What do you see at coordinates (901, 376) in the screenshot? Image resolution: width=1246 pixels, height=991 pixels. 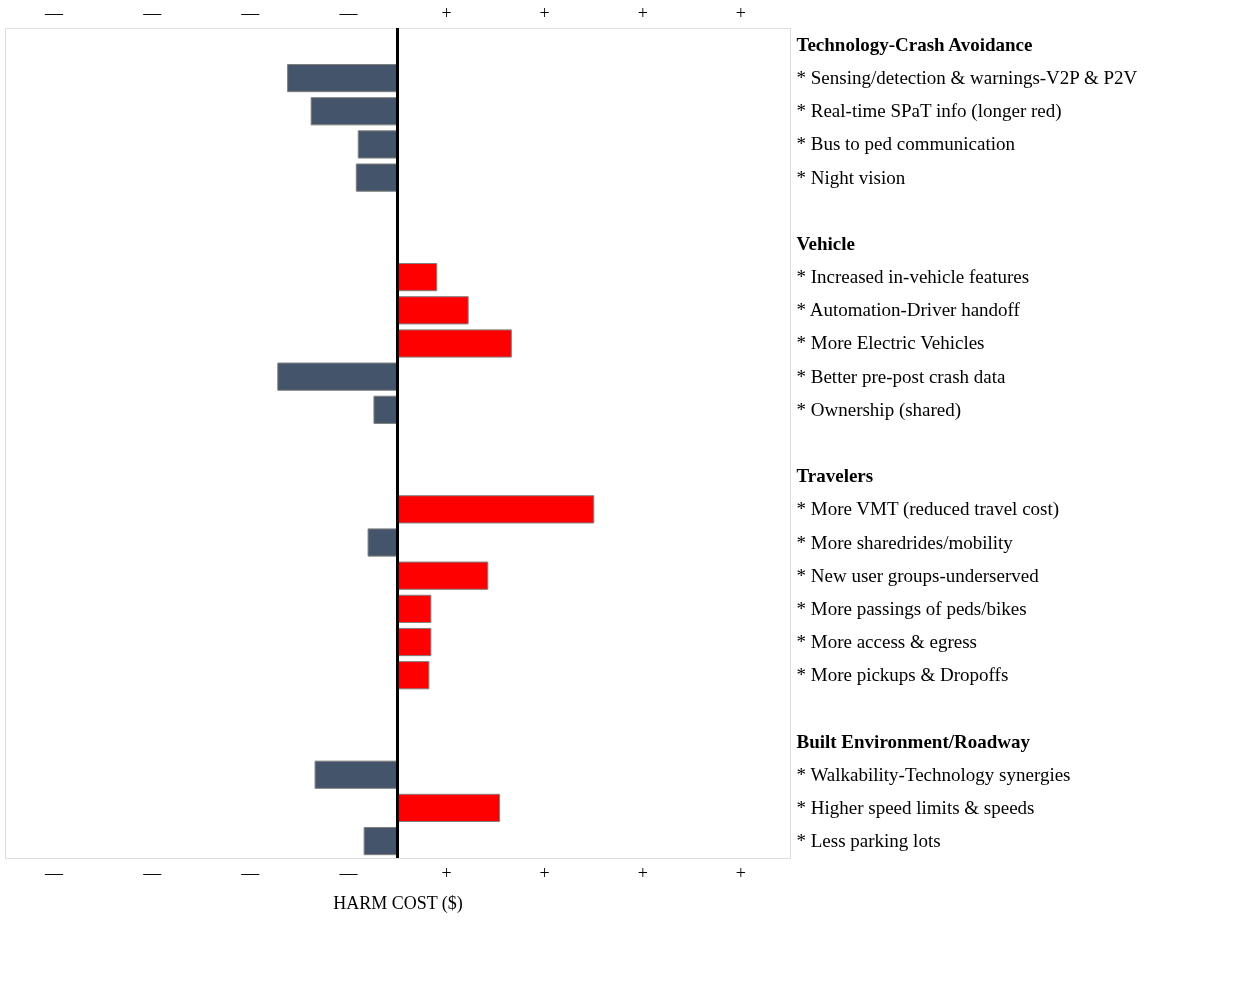 I see `y-tick-label: * Better pre-post crash data` at bounding box center [901, 376].